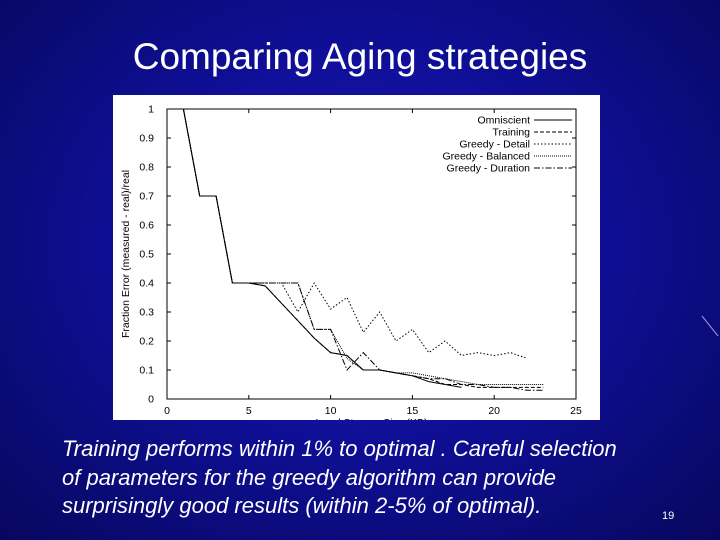  I want to click on y-tick-label: 0.6, so click(146, 226).